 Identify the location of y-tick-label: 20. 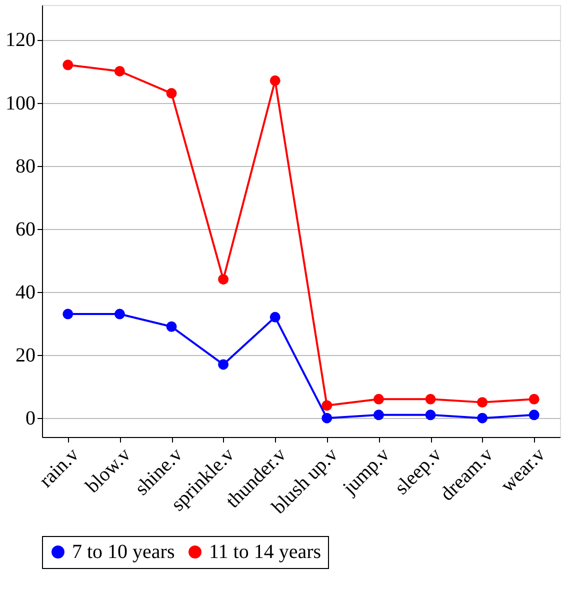
(26, 355).